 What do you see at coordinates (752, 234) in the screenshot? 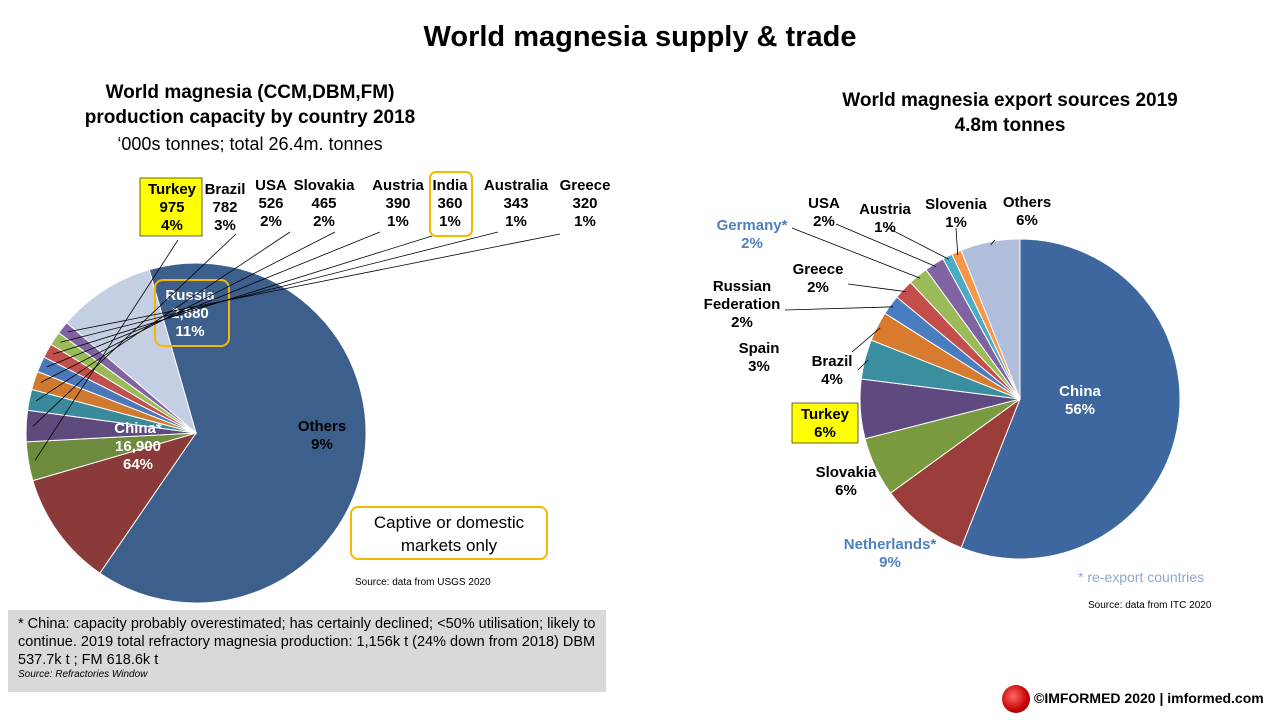
I see `label-germany-right: Germany* 2%` at bounding box center [752, 234].